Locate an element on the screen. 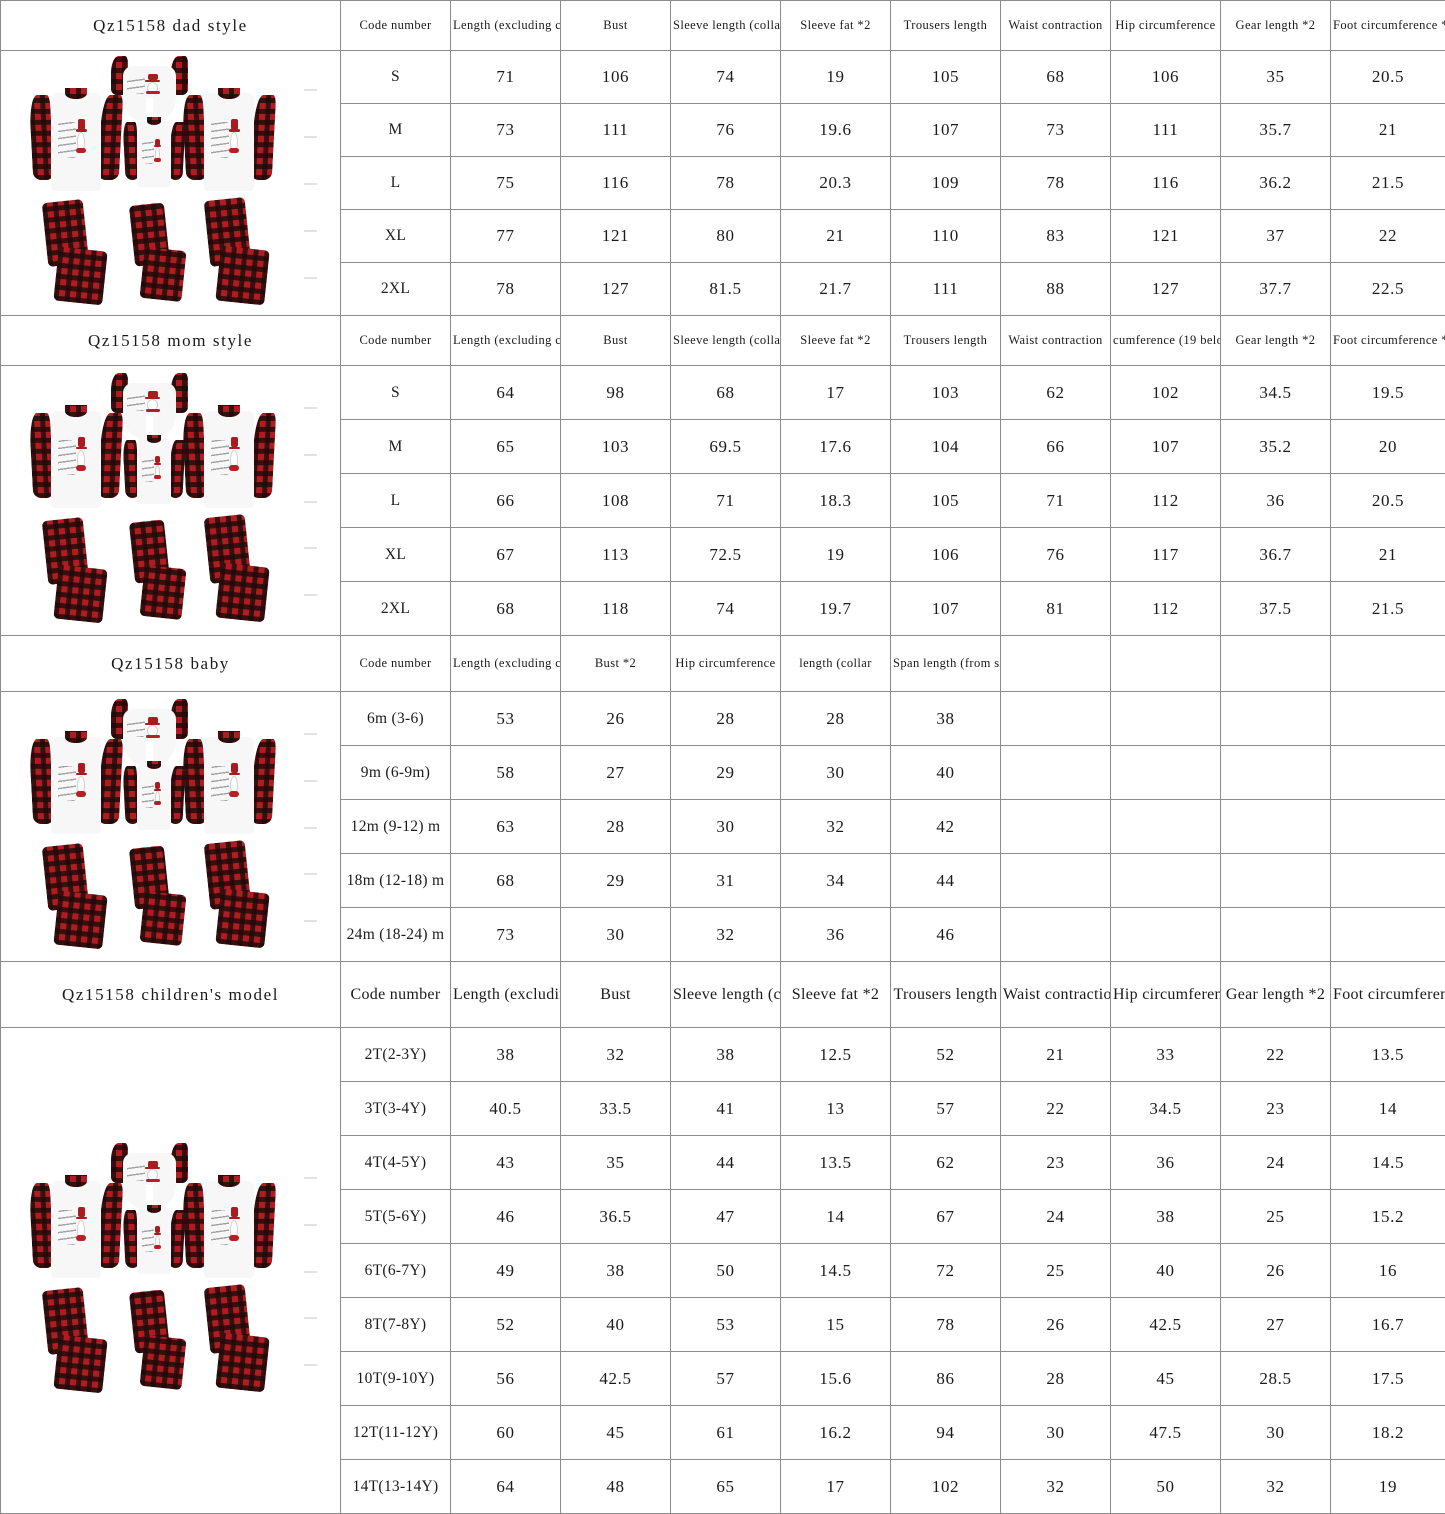  measurement-value: 18.3 is located at coordinates (836, 501).